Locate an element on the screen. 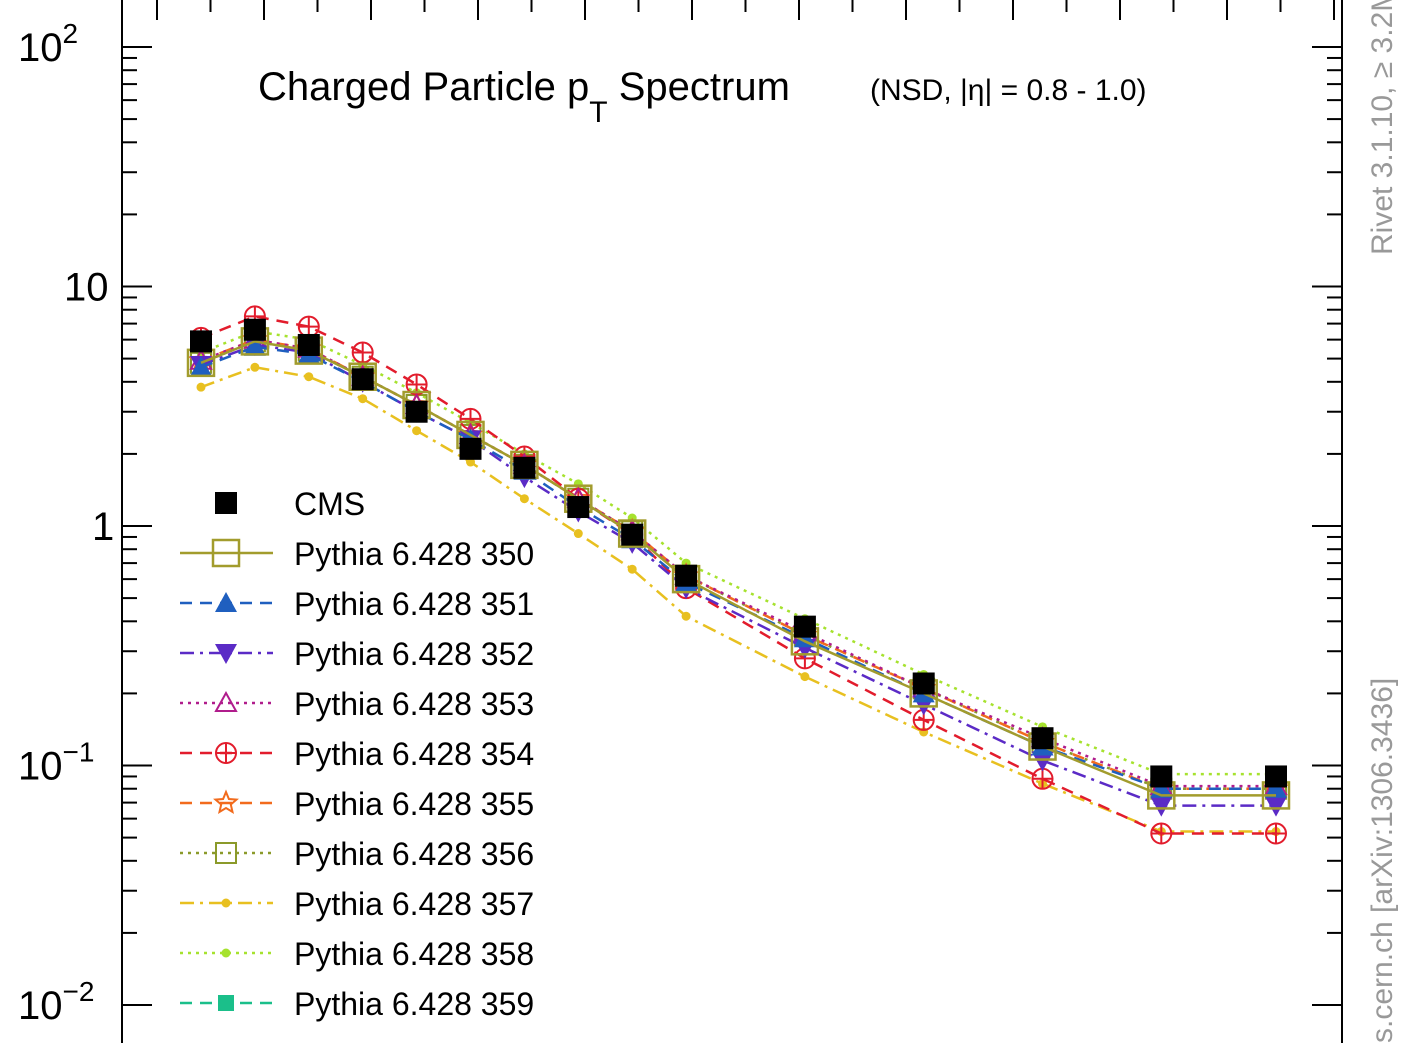  legend-label: Pythia 6.428 359 is located at coordinates (414, 1004).